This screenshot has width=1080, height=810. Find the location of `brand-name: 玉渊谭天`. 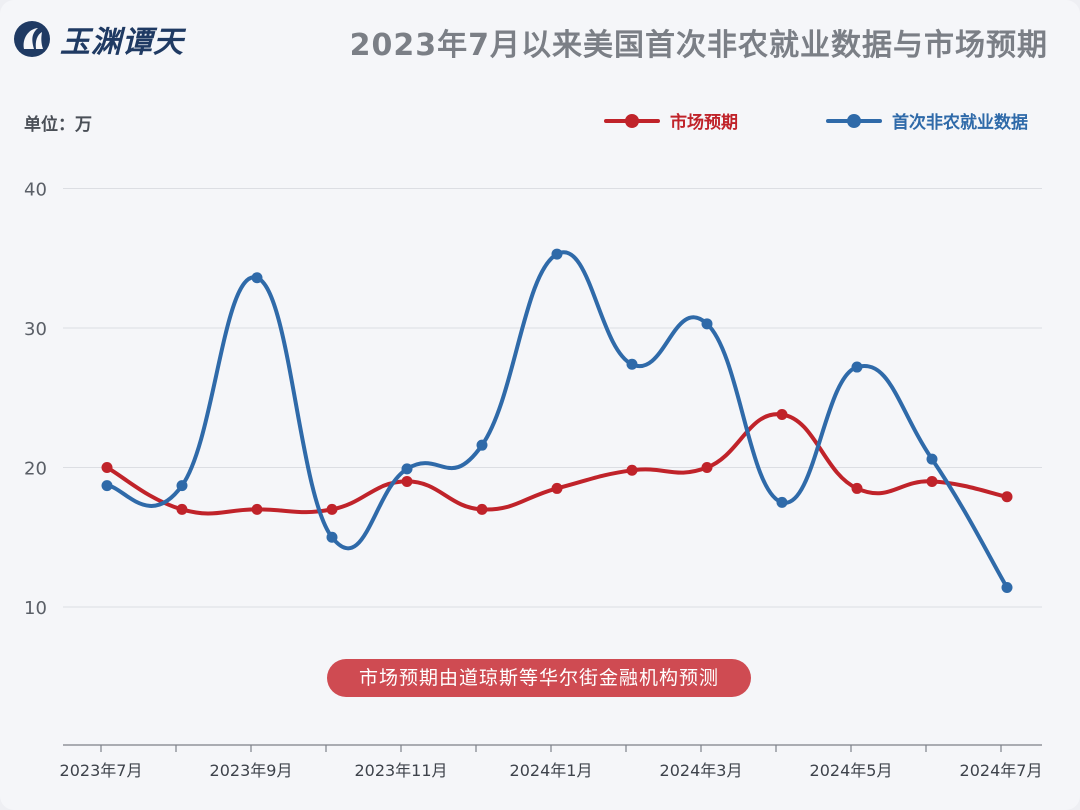

brand-name: 玉渊谭天 is located at coordinates (122, 42).